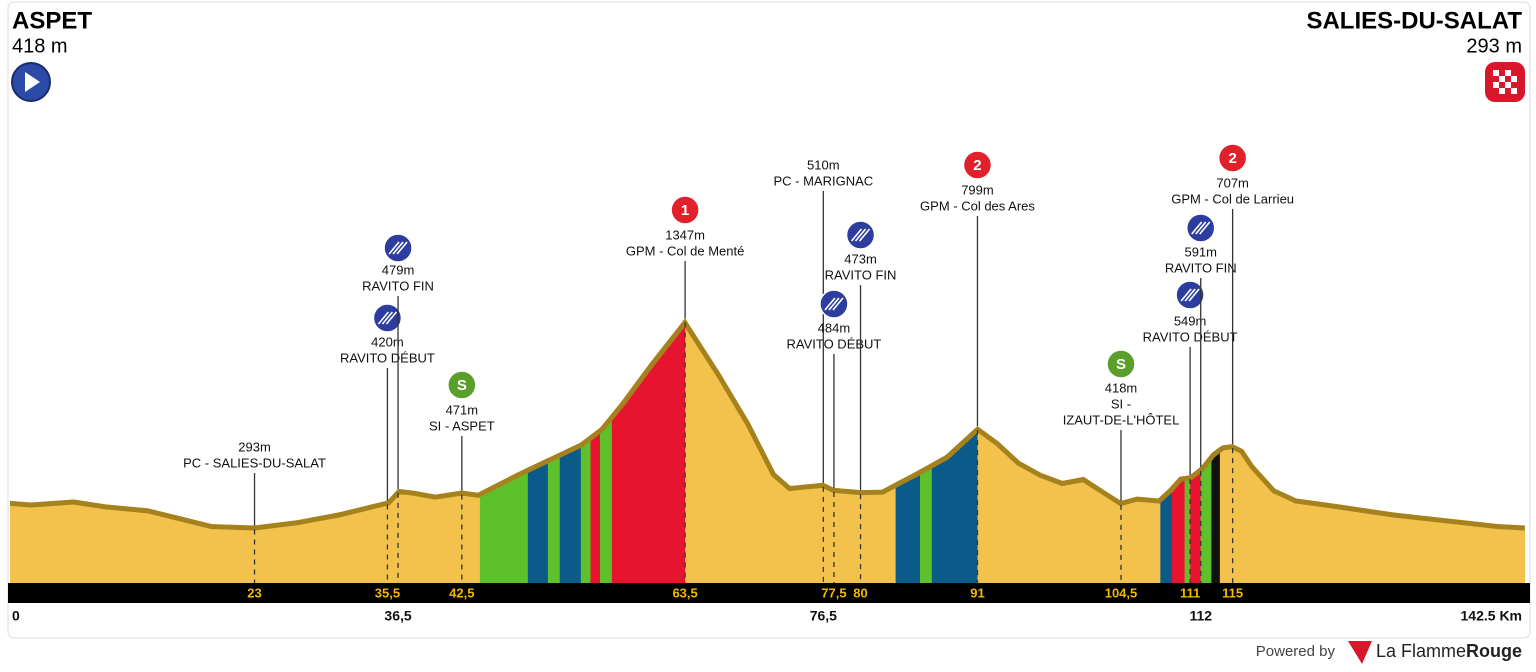  What do you see at coordinates (1414, 20) in the screenshot?
I see `finish-name: SALIES-DU-SALAT` at bounding box center [1414, 20].